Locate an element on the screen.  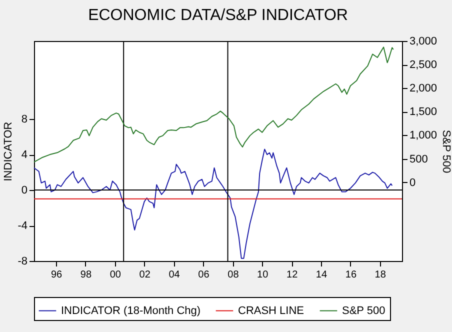
chart-title: ECONOMIC DATA/S&P INDICATOR is located at coordinates (218, 15).